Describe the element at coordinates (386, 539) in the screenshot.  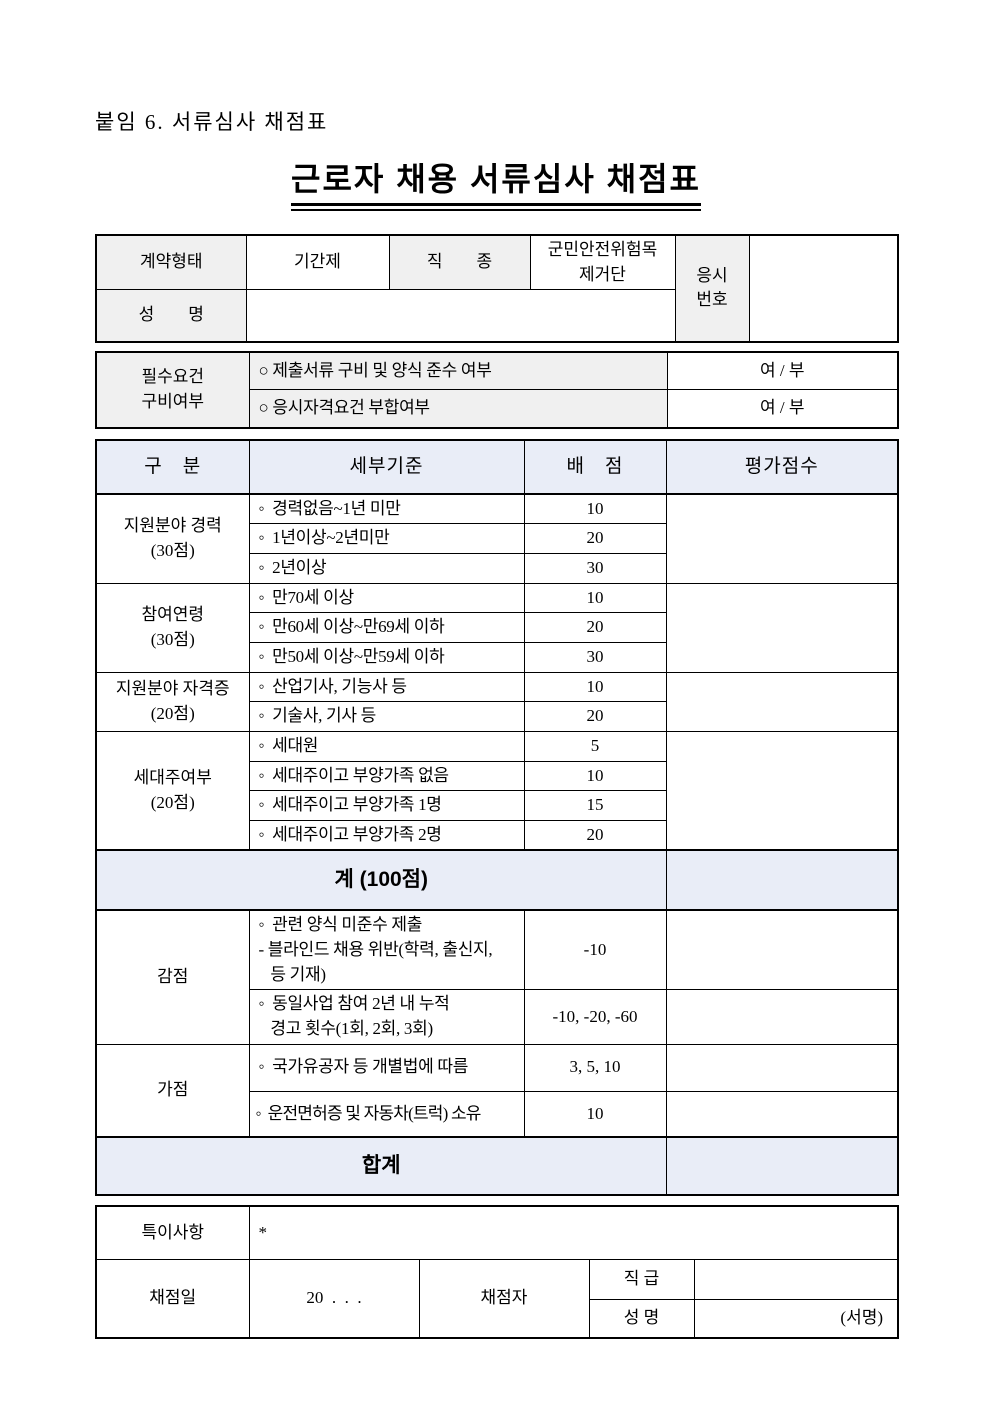
I see `criterion-cell: ◦ 1년이상~2년미만` at that location.